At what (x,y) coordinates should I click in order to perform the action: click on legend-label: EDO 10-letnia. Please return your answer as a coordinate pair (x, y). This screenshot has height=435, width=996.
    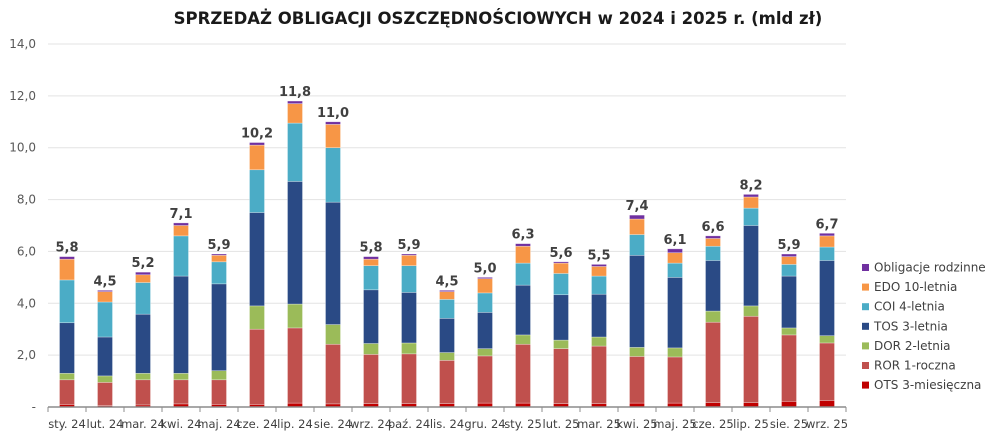
    Looking at the image, I should click on (915, 287).